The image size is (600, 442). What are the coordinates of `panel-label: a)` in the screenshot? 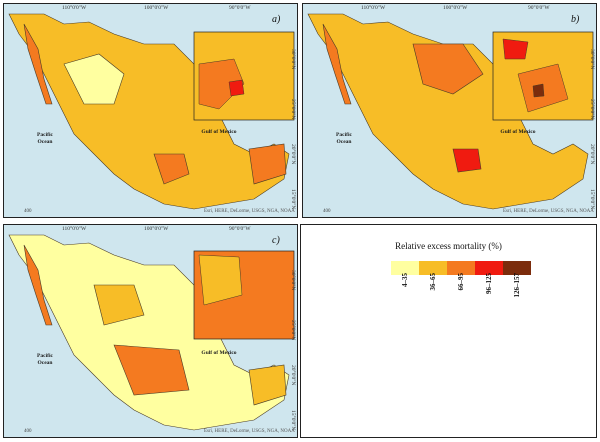 It's located at (276, 19).